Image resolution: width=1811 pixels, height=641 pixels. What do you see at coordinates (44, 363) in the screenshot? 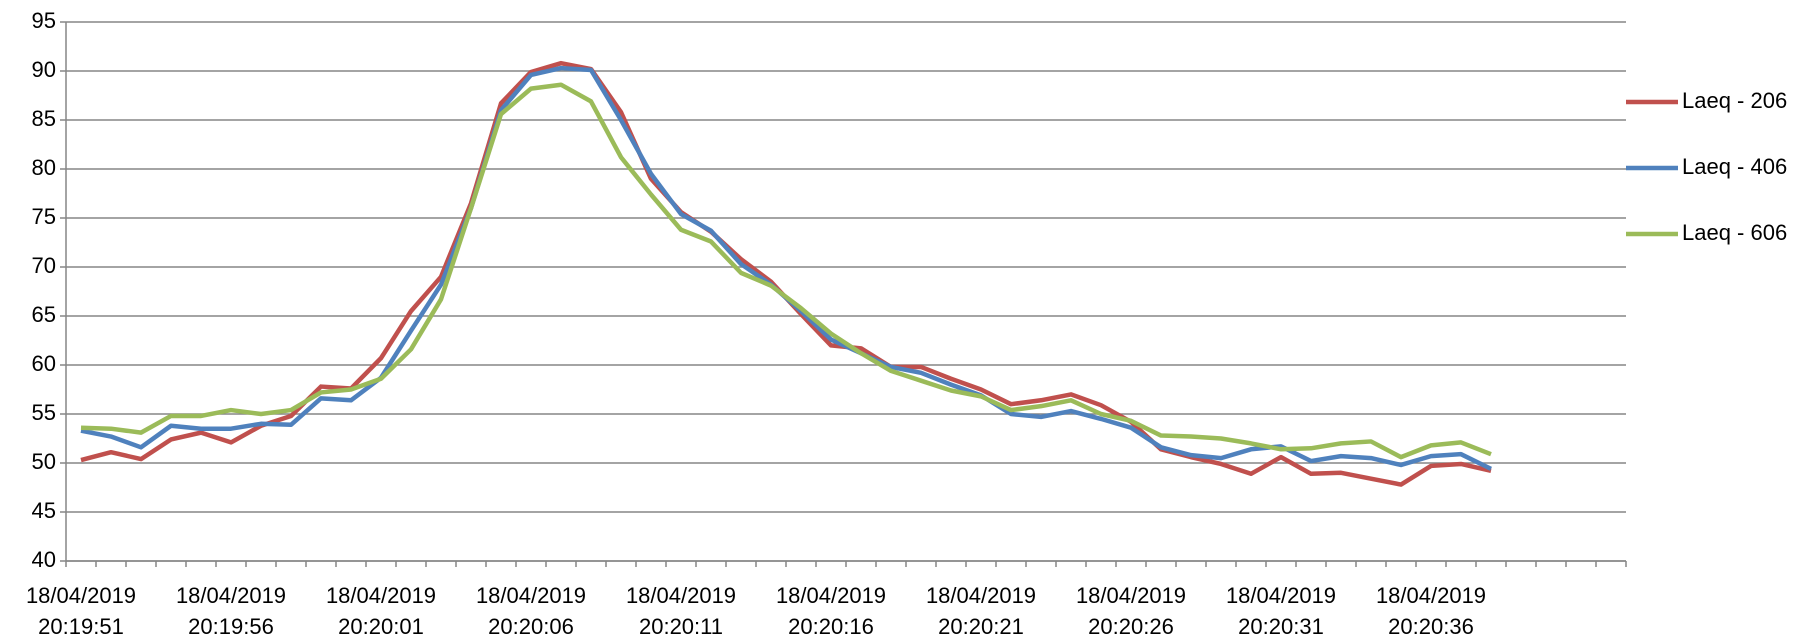
I see `y-tick-label: 60` at bounding box center [44, 363].